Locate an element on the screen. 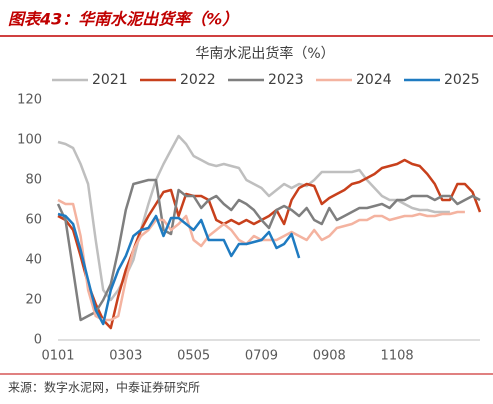 The height and width of the screenshot is (404, 493). source: 来源：数字水泥网，中泰证券研究所 is located at coordinates (104, 387).